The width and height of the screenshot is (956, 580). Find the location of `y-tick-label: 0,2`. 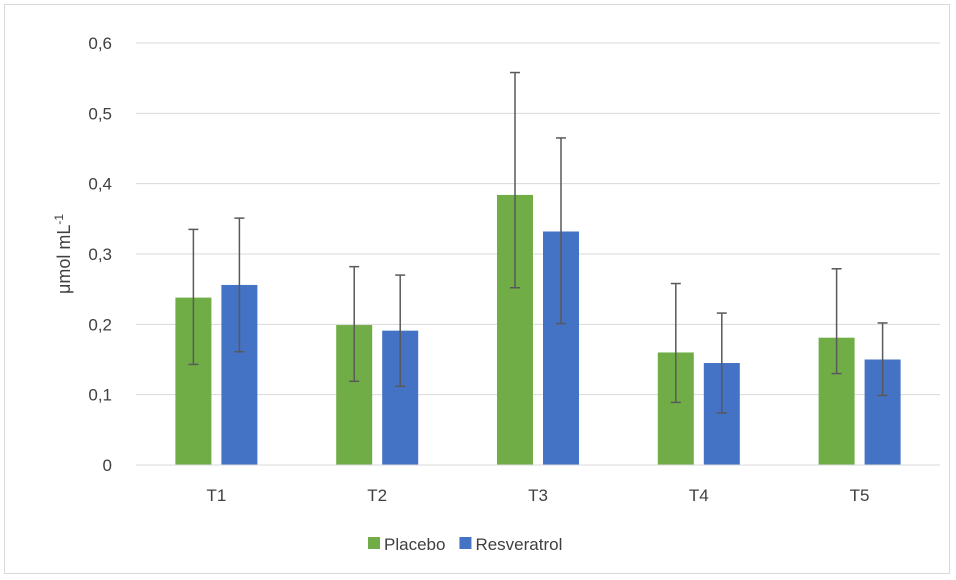

y-tick-label: 0,2 is located at coordinates (100, 324).